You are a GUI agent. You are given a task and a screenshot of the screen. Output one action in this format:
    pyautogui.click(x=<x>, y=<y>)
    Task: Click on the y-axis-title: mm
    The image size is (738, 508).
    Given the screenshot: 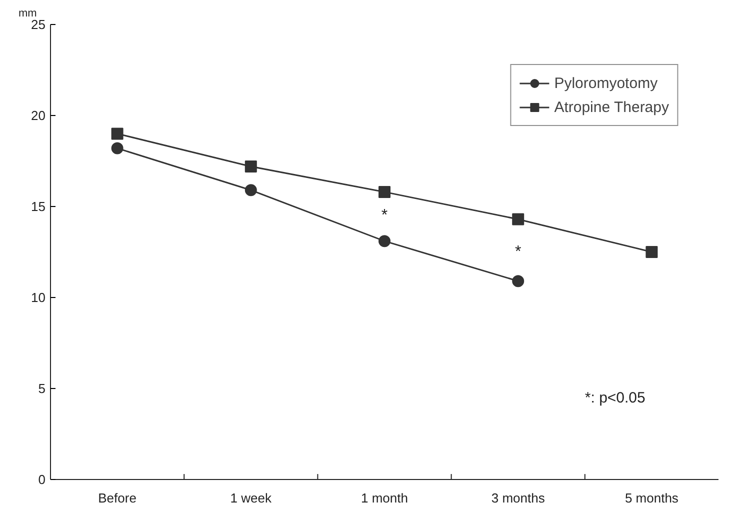 What is the action you would take?
    pyautogui.click(x=27, y=14)
    